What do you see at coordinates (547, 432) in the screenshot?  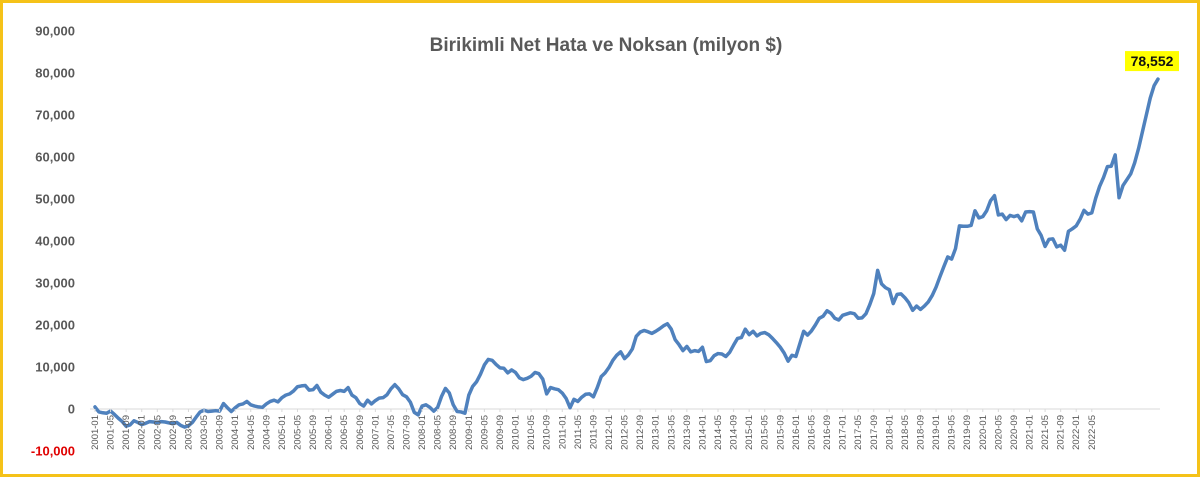 I see `x-tick-label: 2010-09` at bounding box center [547, 432].